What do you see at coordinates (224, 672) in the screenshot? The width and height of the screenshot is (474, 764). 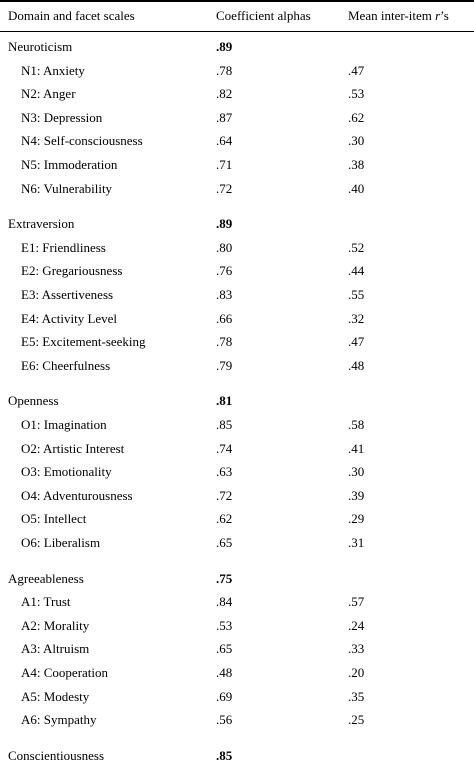 I see `facet-alpha: .48` at bounding box center [224, 672].